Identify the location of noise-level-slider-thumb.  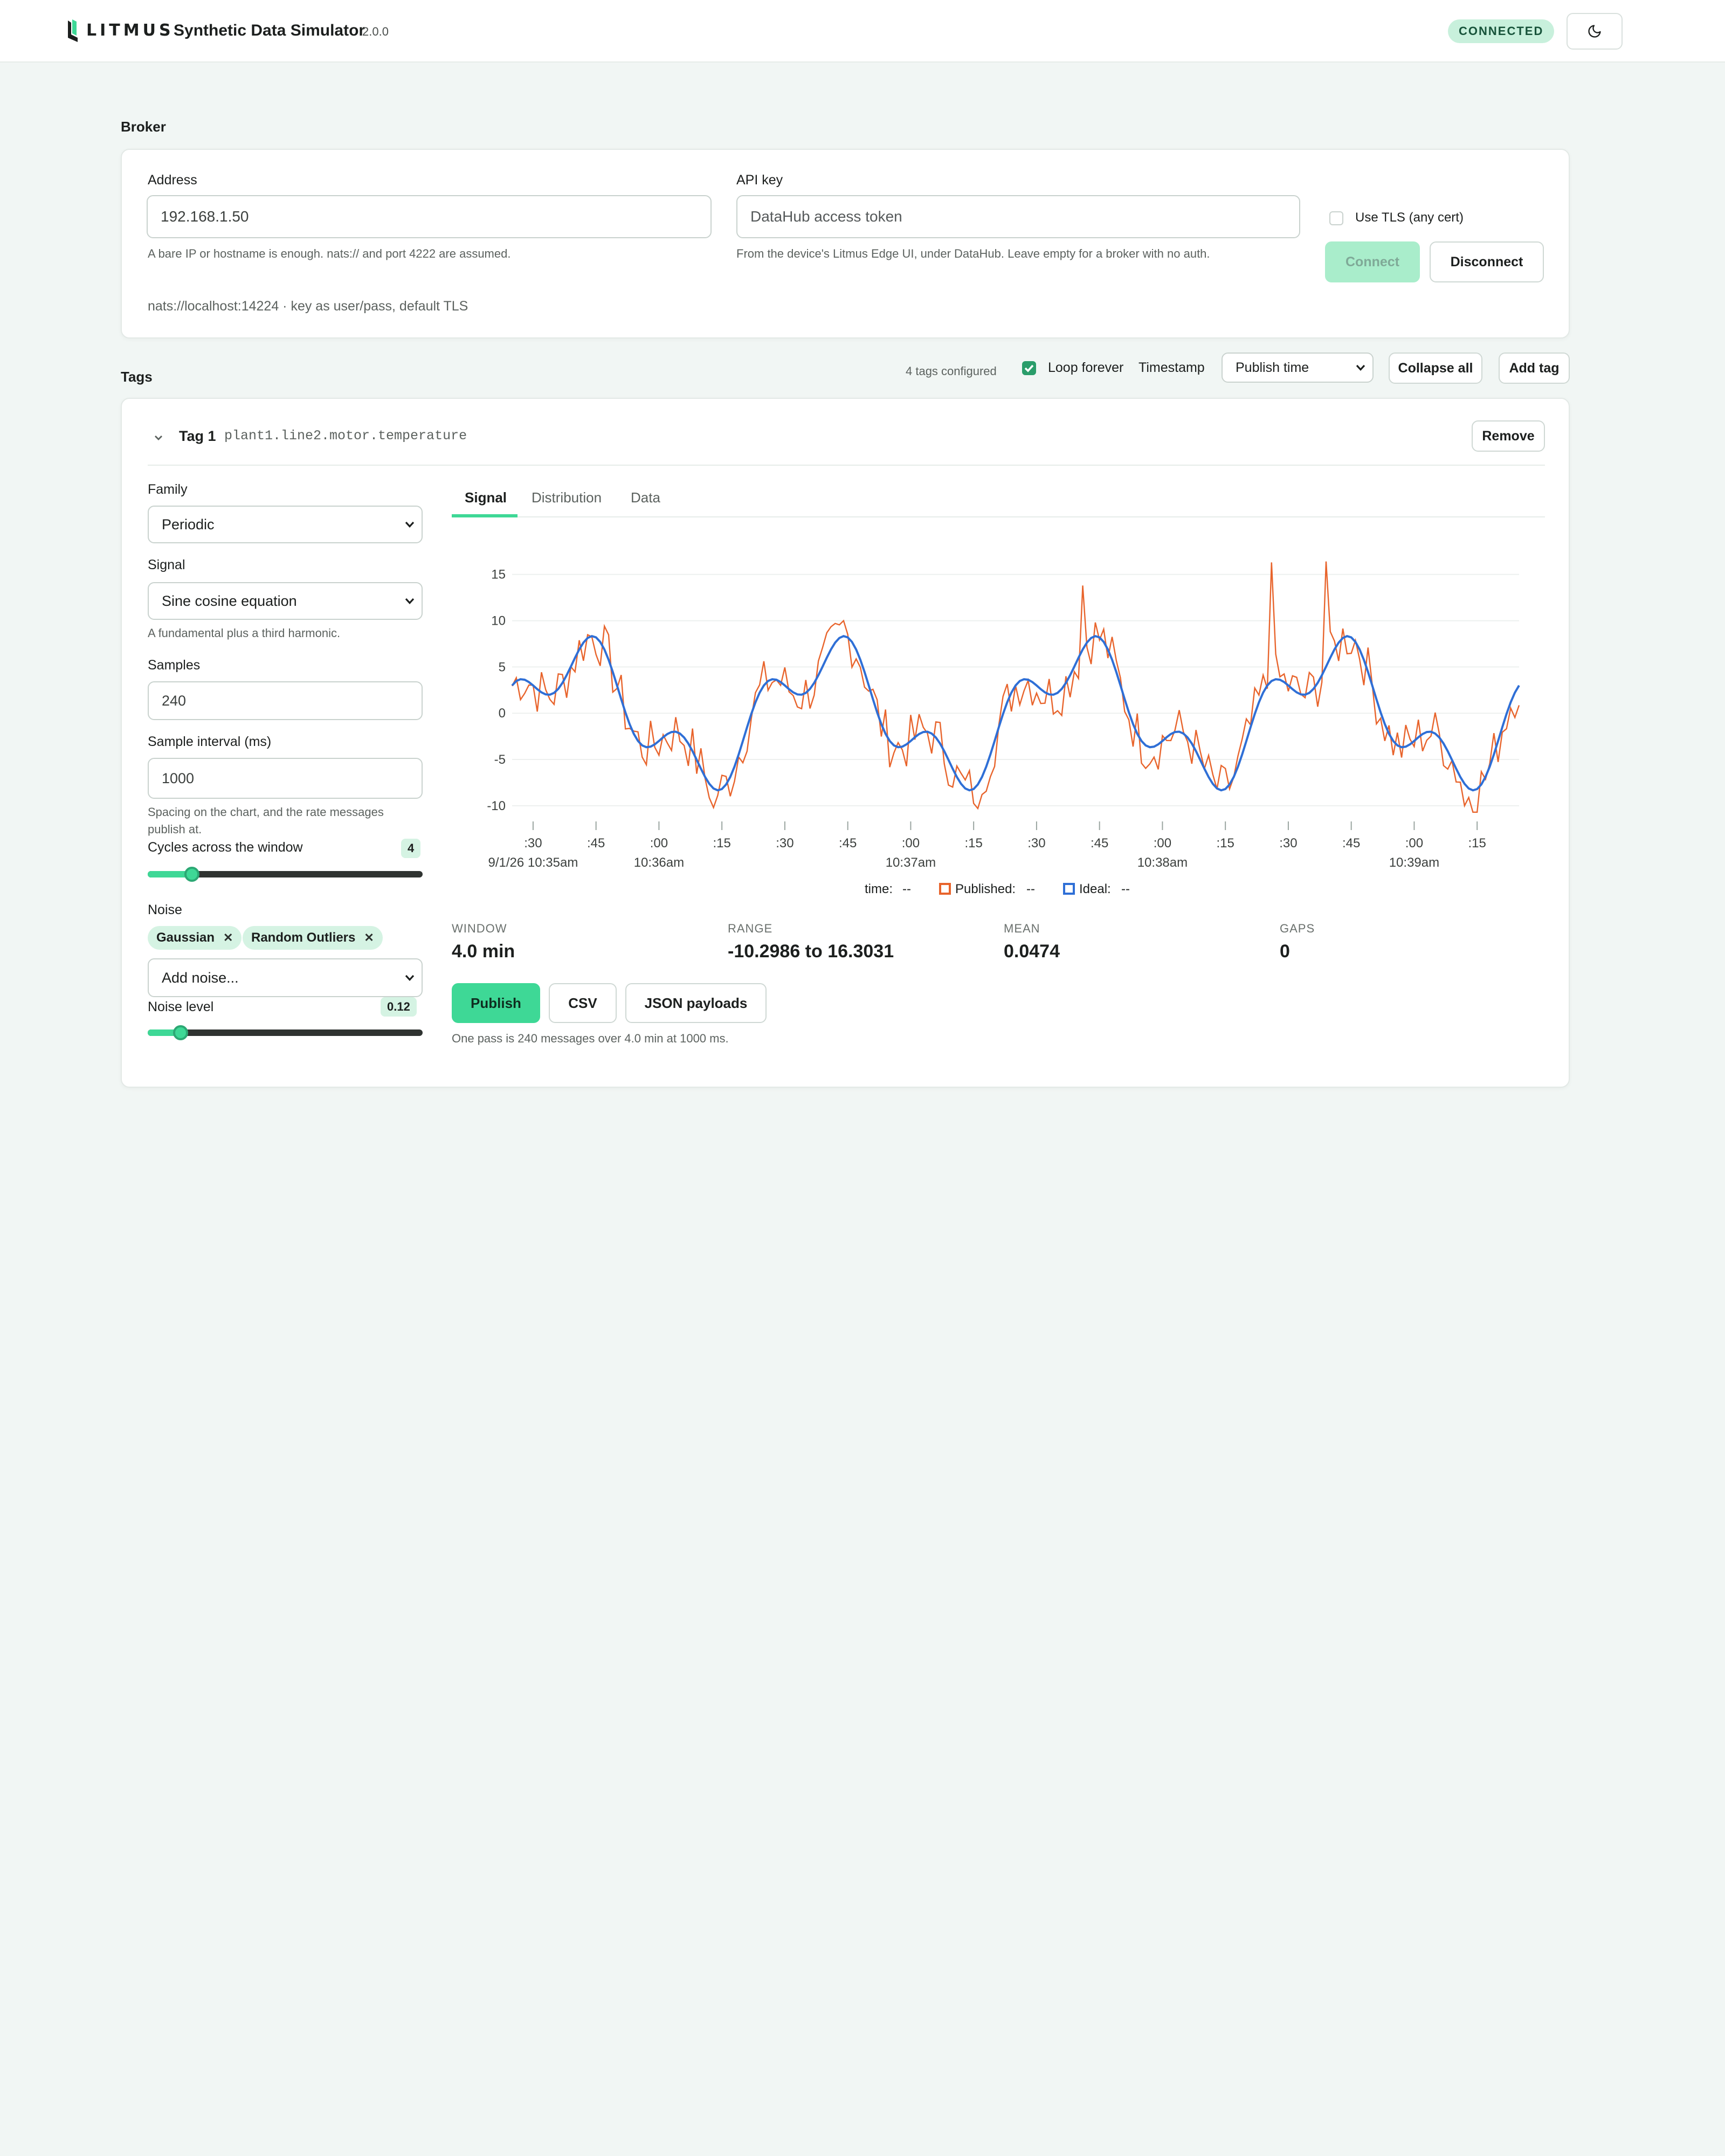
(181, 1032).